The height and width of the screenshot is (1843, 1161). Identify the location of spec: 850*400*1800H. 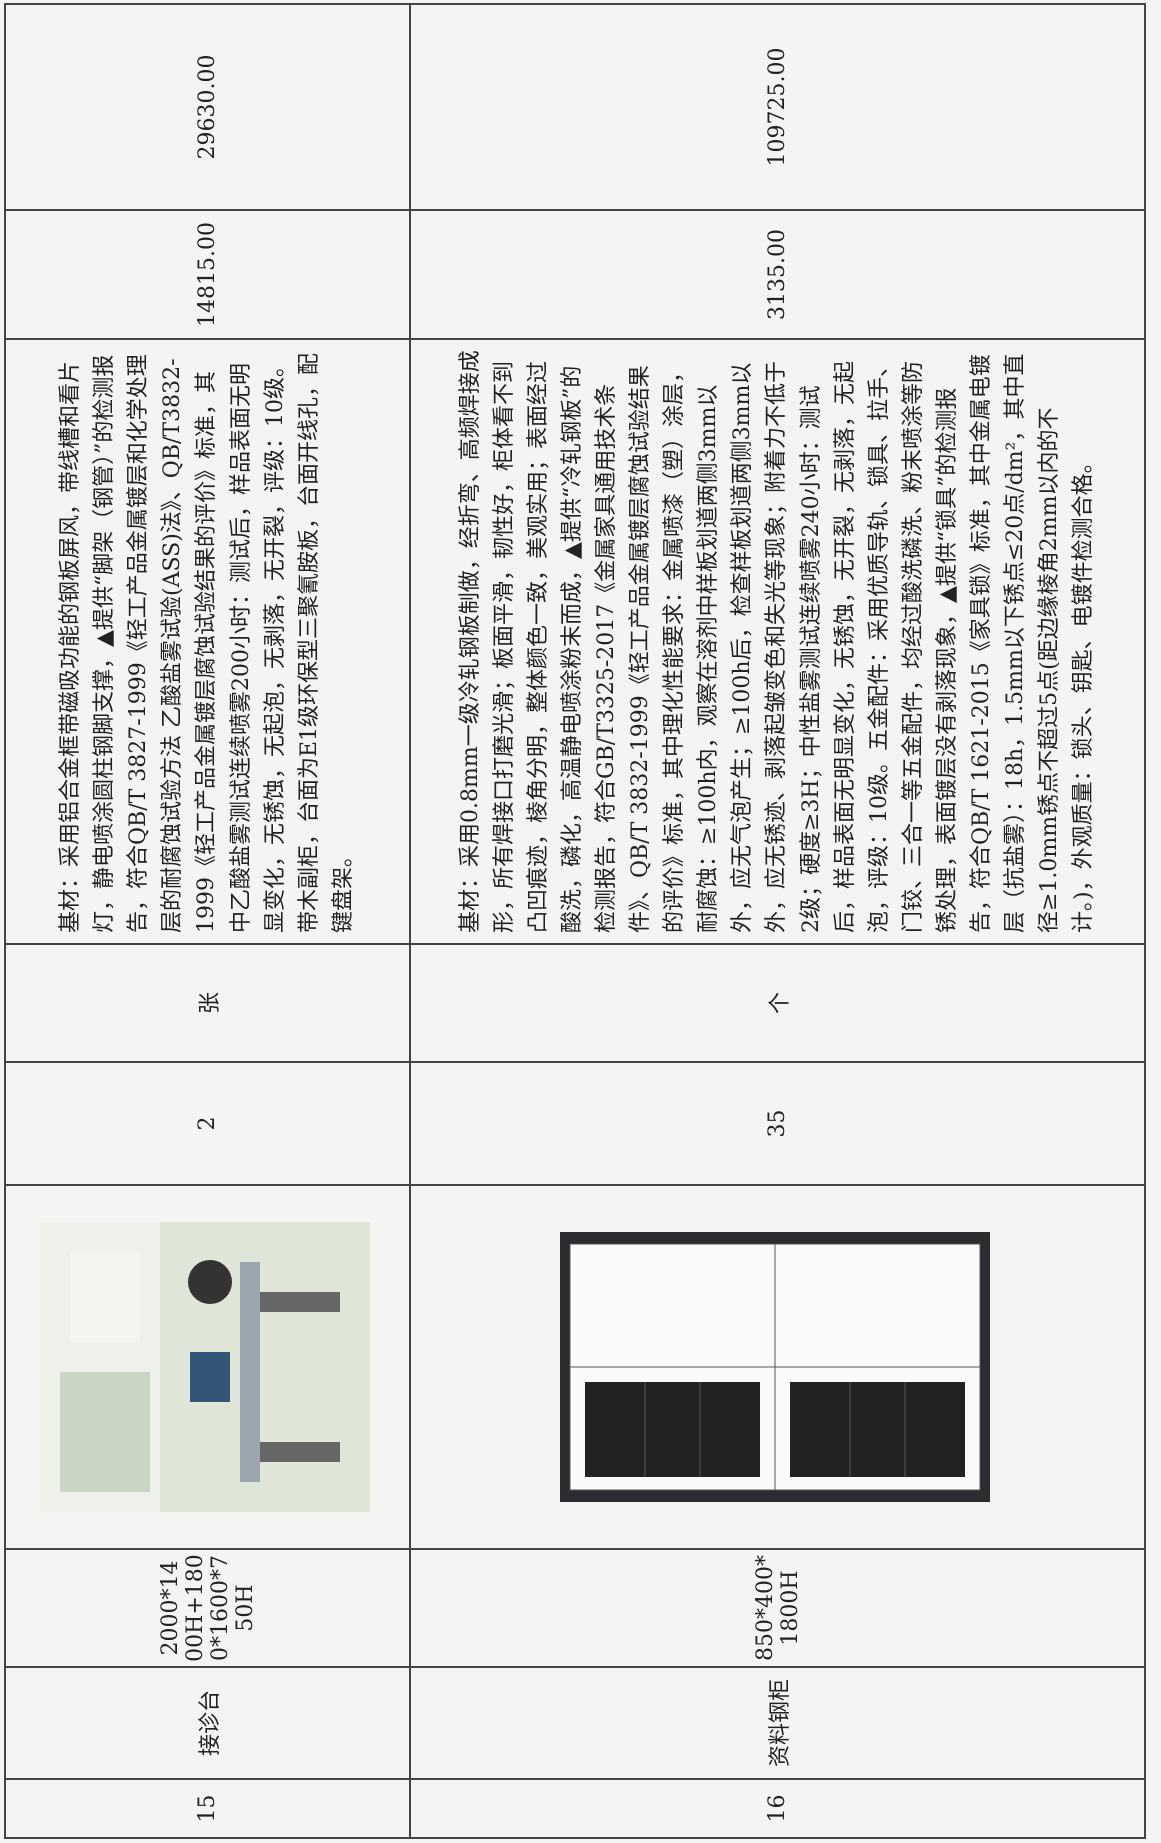
(777, 1608).